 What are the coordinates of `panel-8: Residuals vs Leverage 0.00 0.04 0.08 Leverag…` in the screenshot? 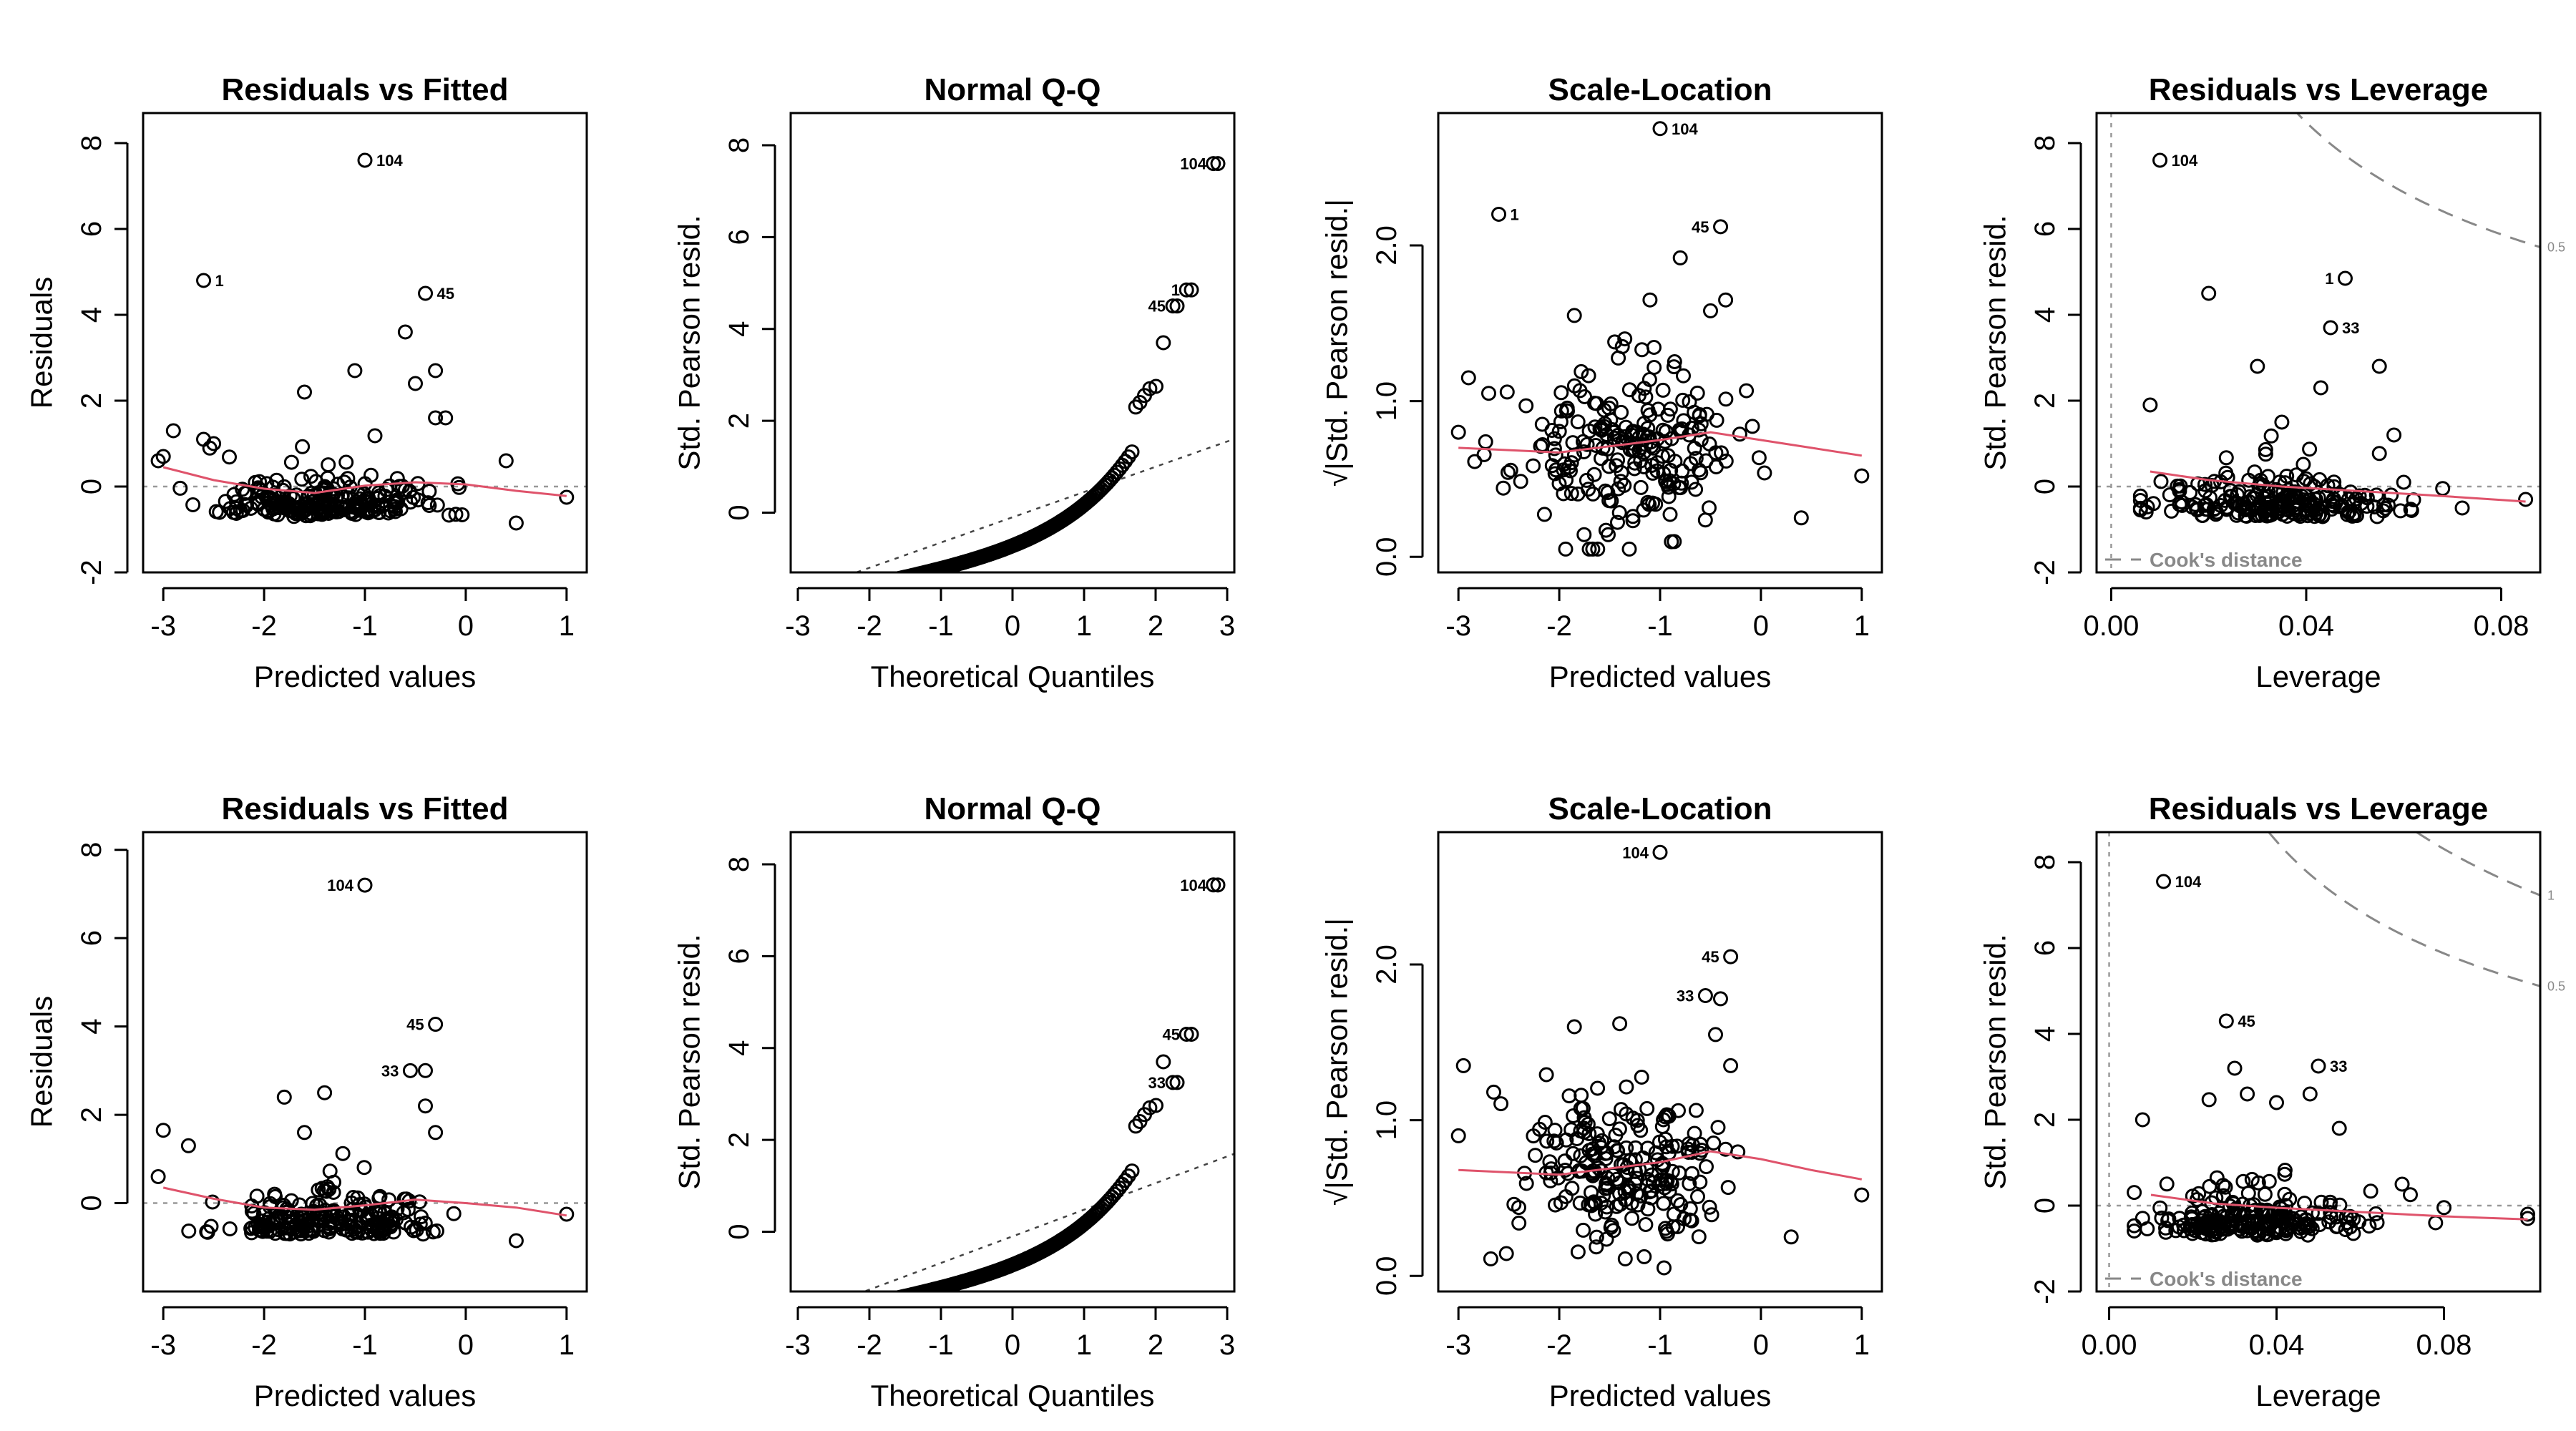 It's located at (2272, 1101).